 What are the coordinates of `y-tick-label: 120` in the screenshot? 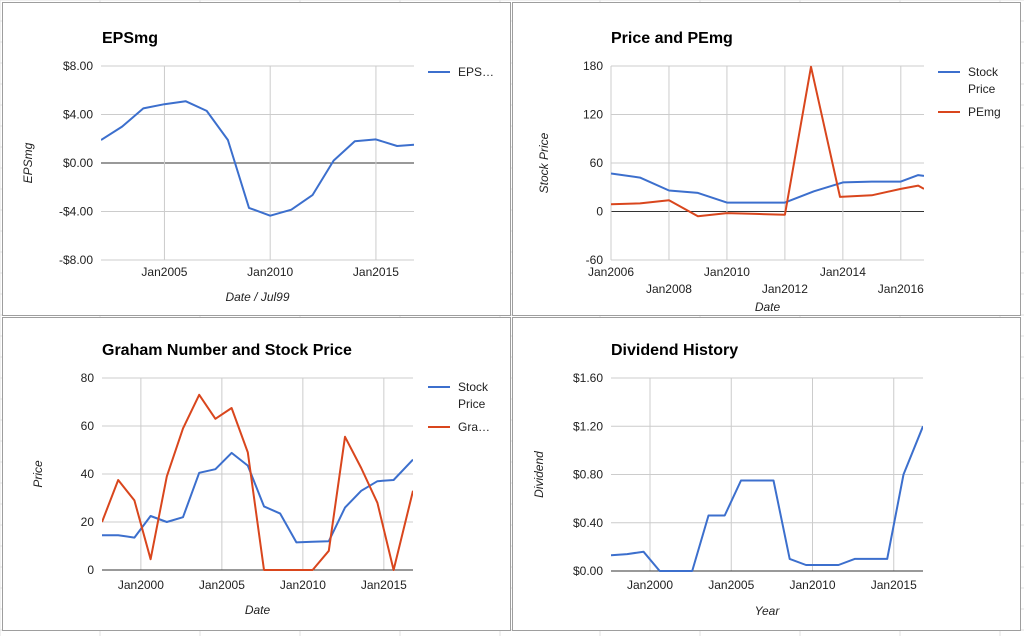 It's located at (593, 115).